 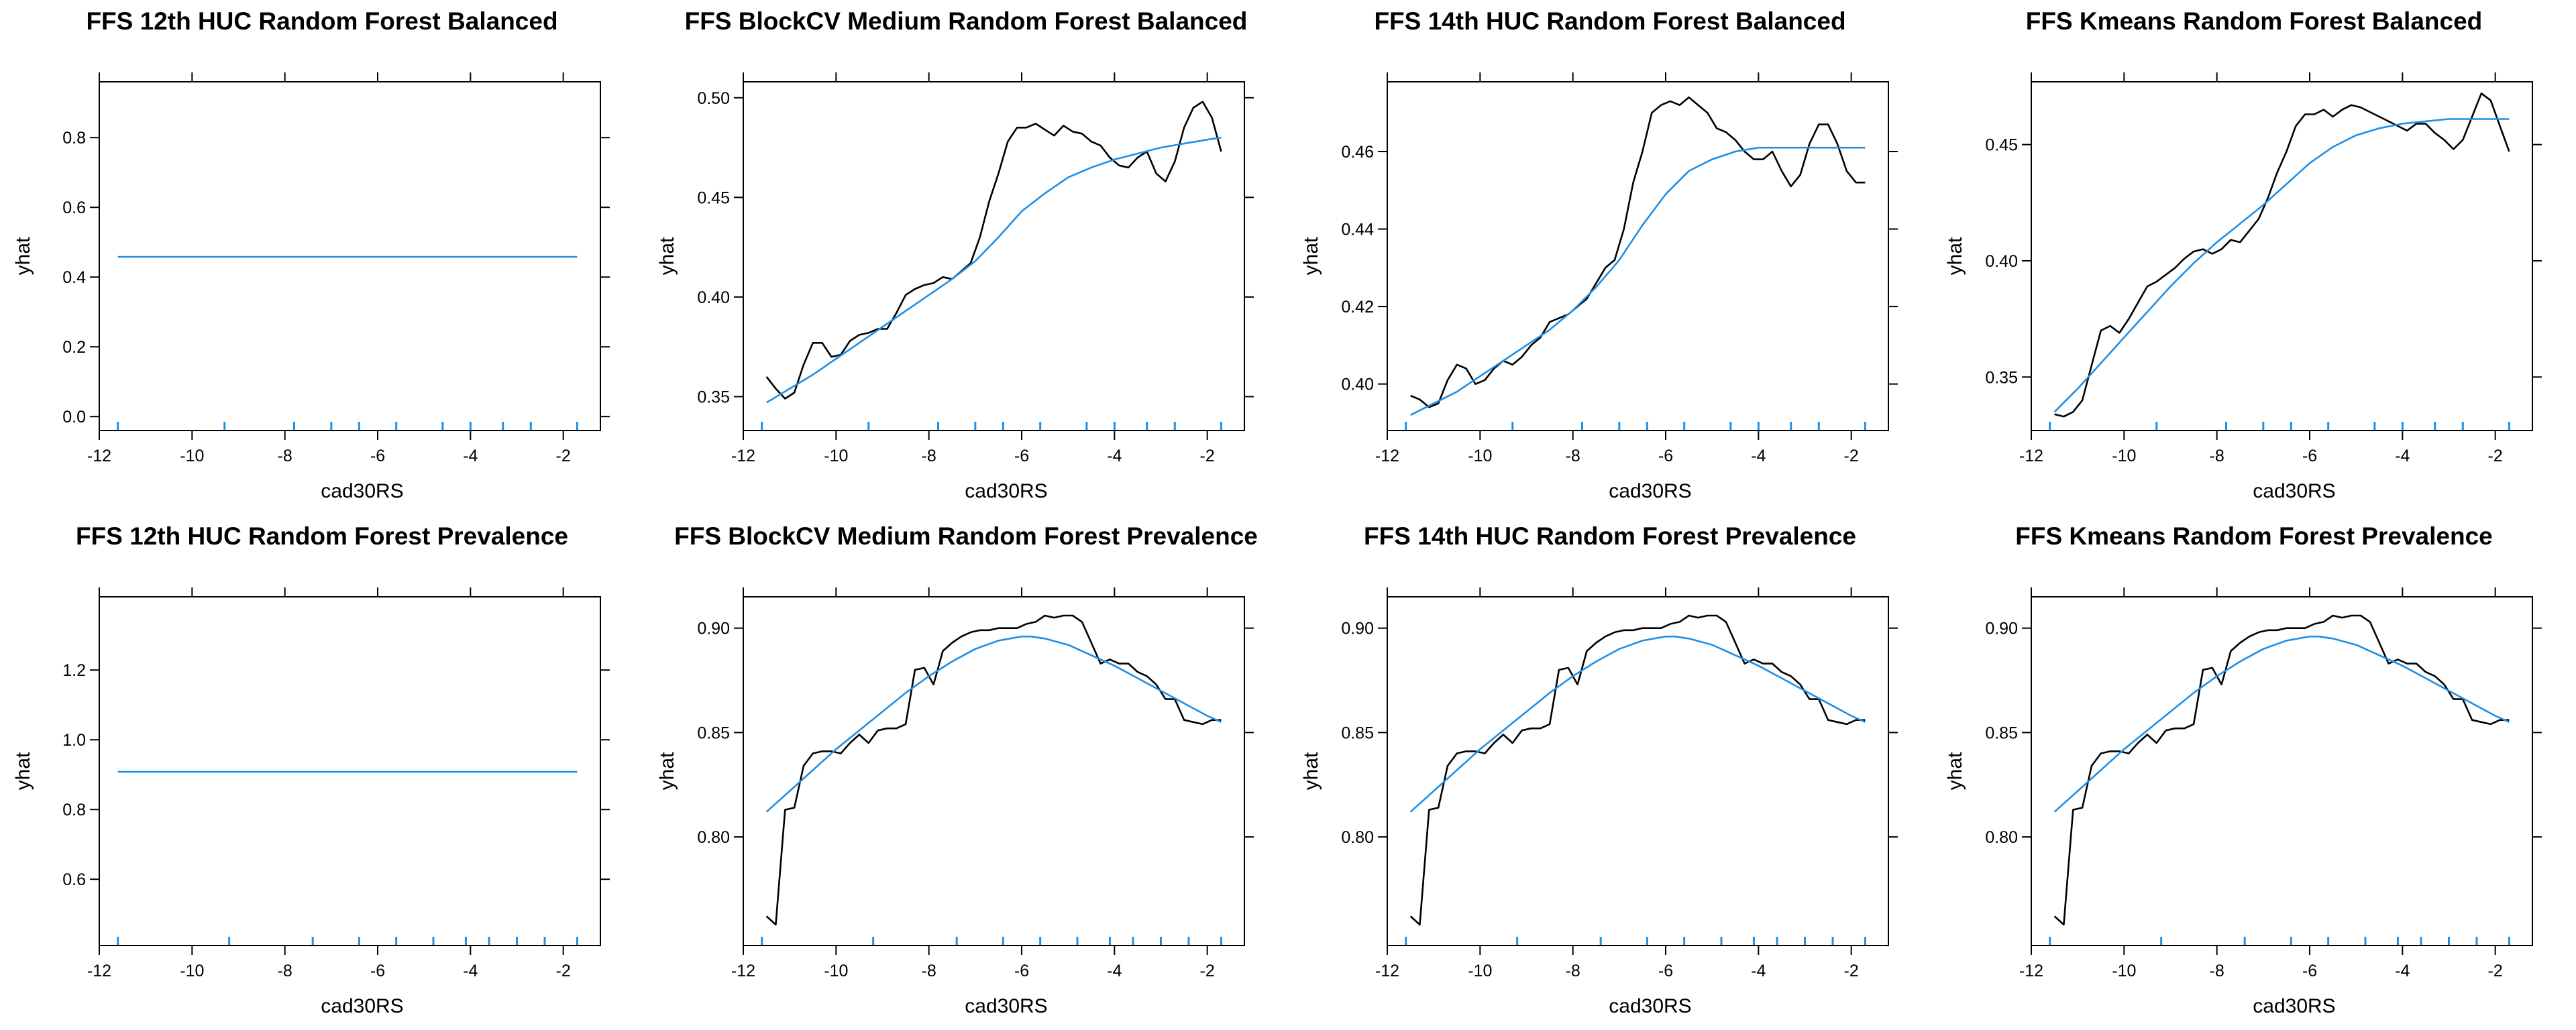 What do you see at coordinates (1357, 230) in the screenshot?
I see `y-tick-label: 0.44` at bounding box center [1357, 230].